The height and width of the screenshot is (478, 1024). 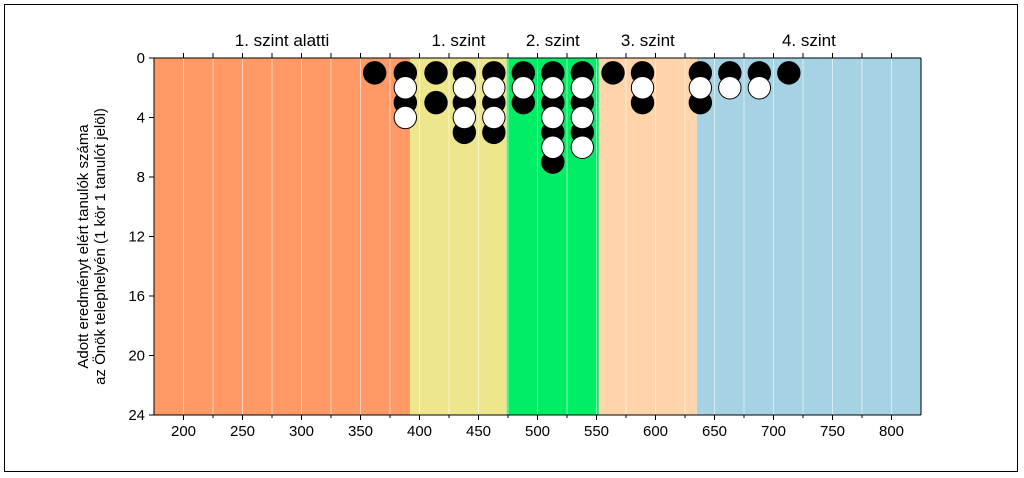 I want to click on x-tick-label: 250, so click(x=242, y=431).